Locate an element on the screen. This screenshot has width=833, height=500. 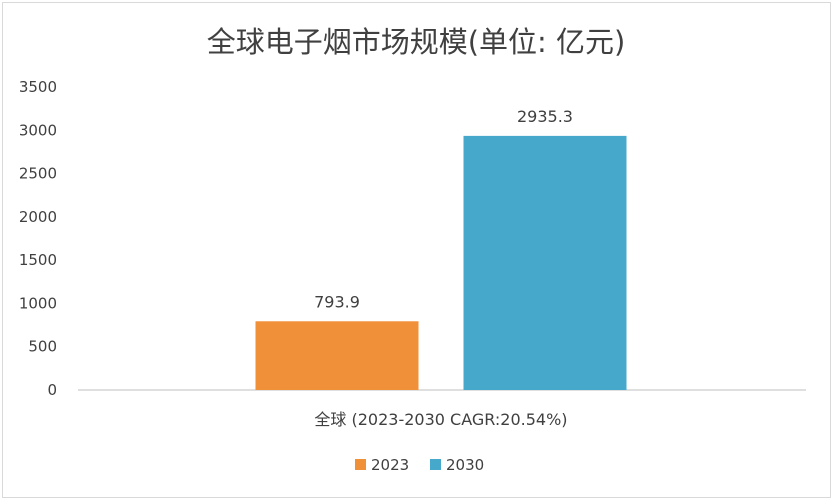
y-tick-label: 2500 is located at coordinates (38, 174).